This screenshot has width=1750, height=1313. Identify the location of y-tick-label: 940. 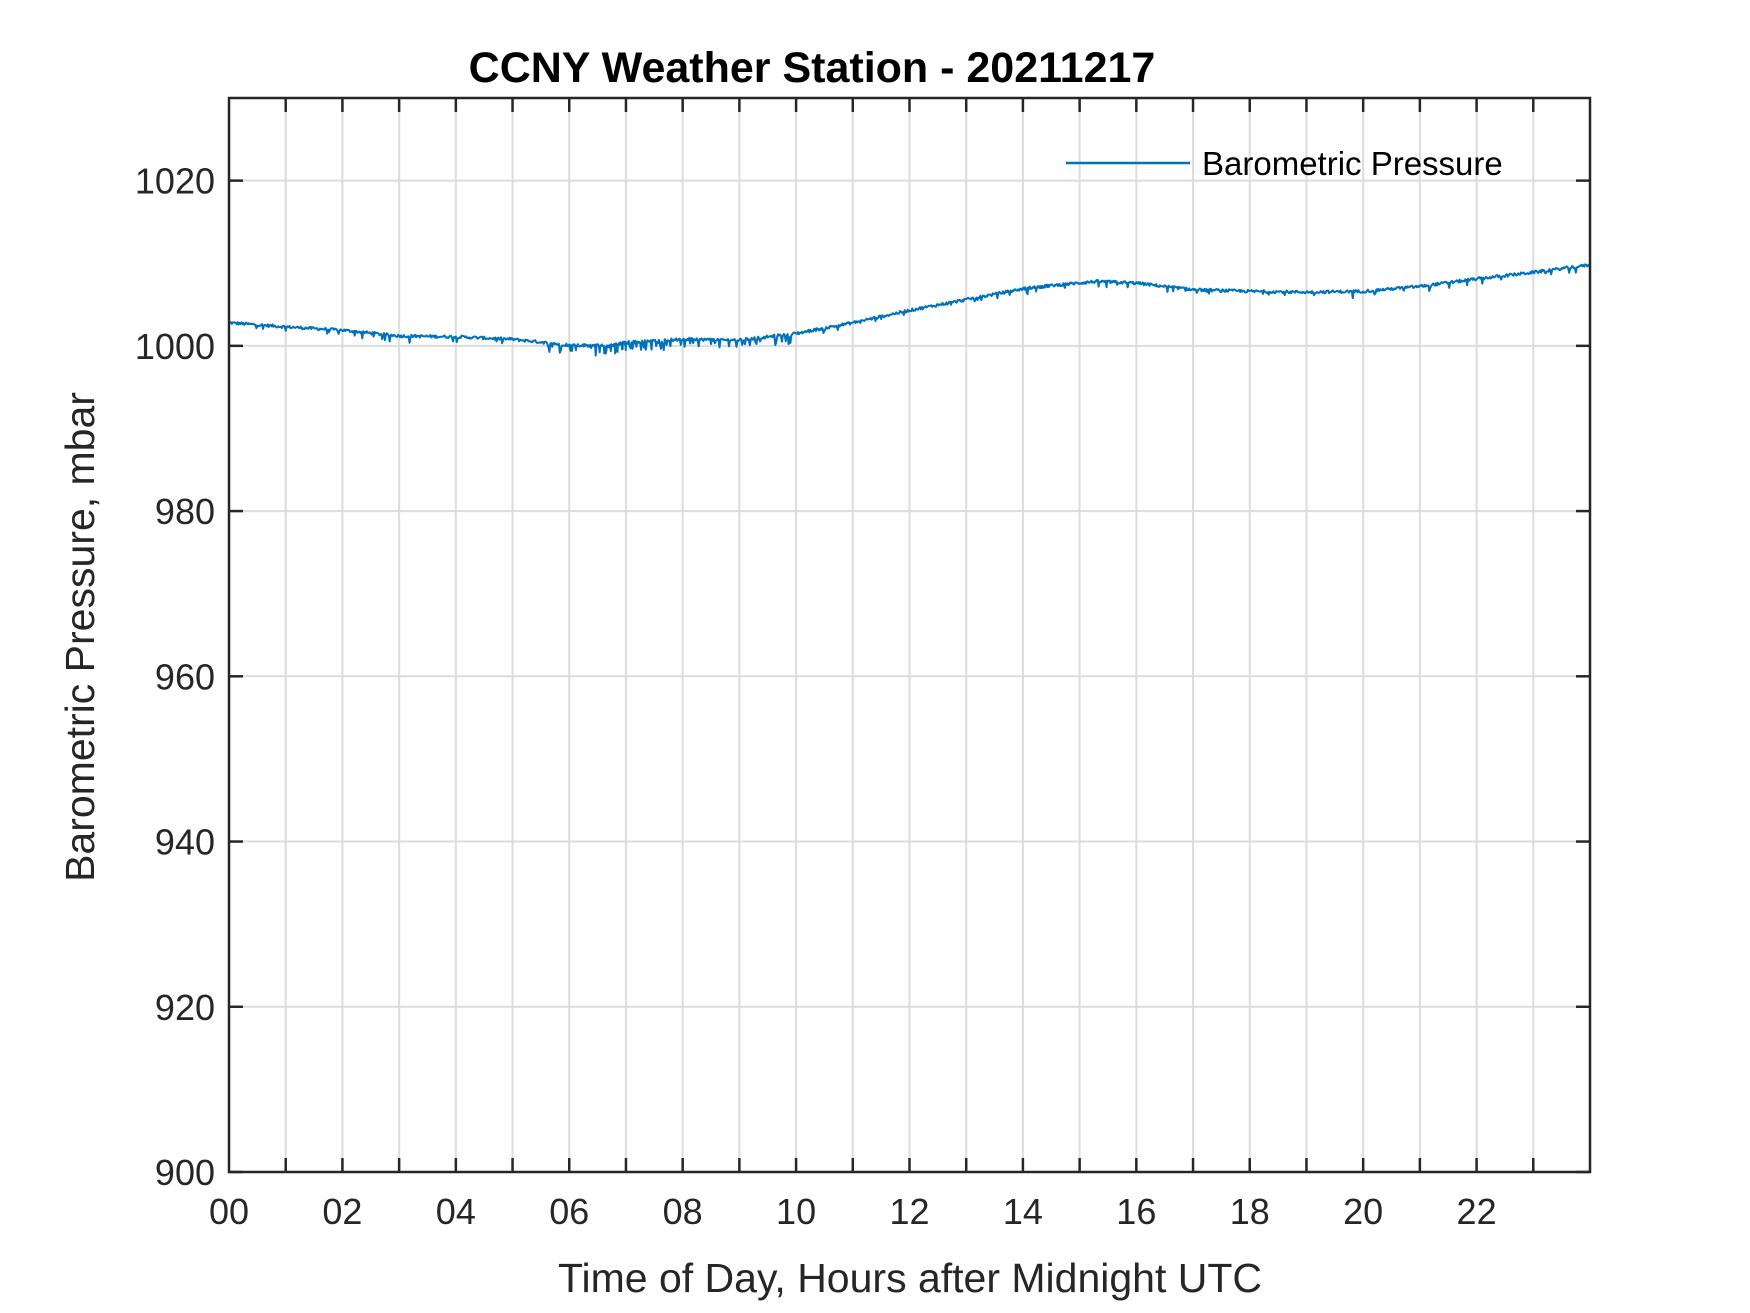
(185, 842).